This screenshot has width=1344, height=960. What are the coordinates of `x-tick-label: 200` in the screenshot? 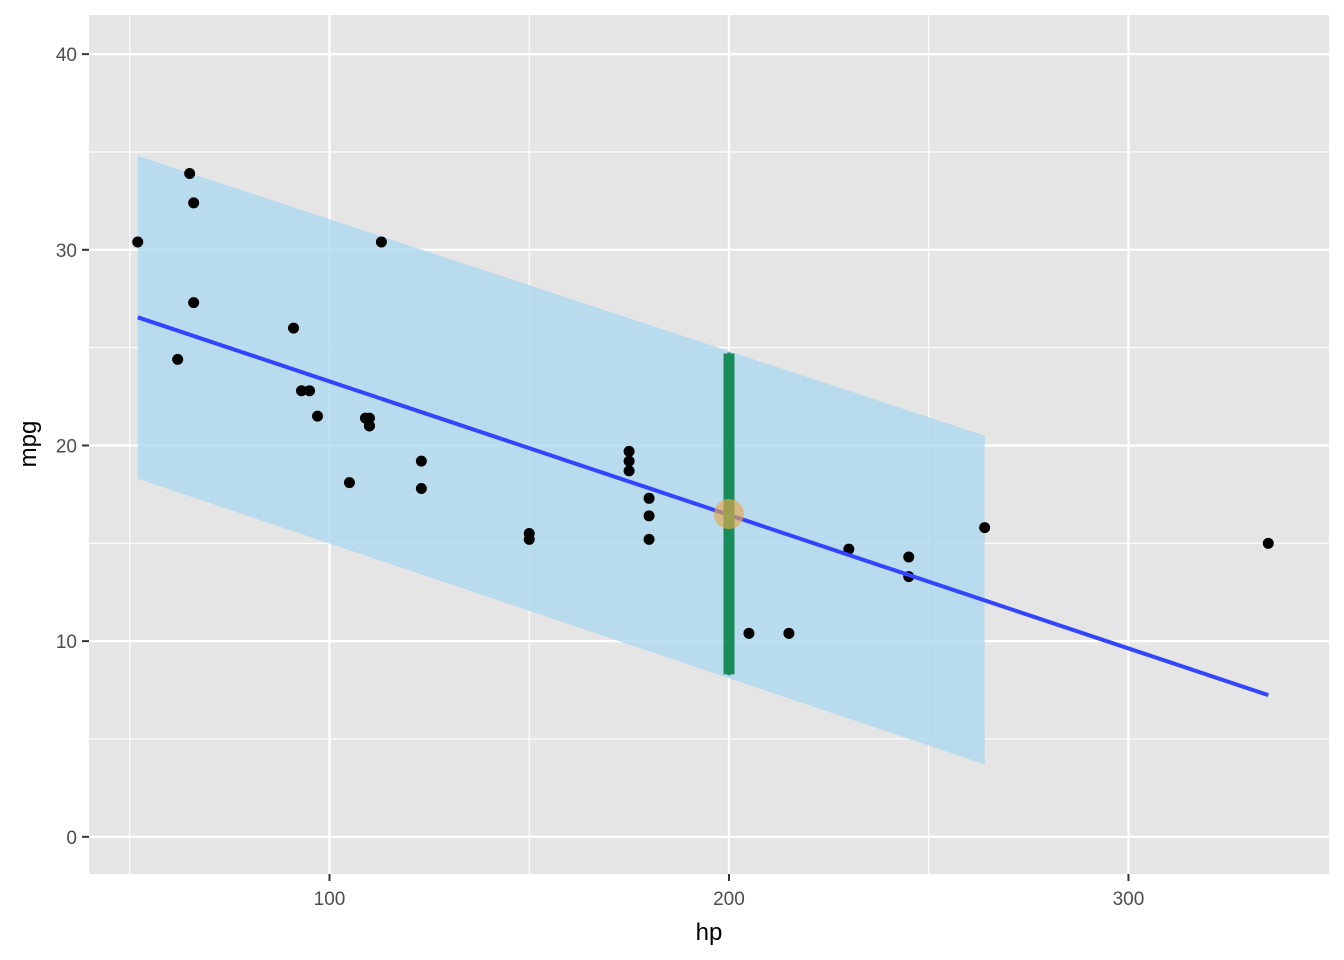 It's located at (729, 899).